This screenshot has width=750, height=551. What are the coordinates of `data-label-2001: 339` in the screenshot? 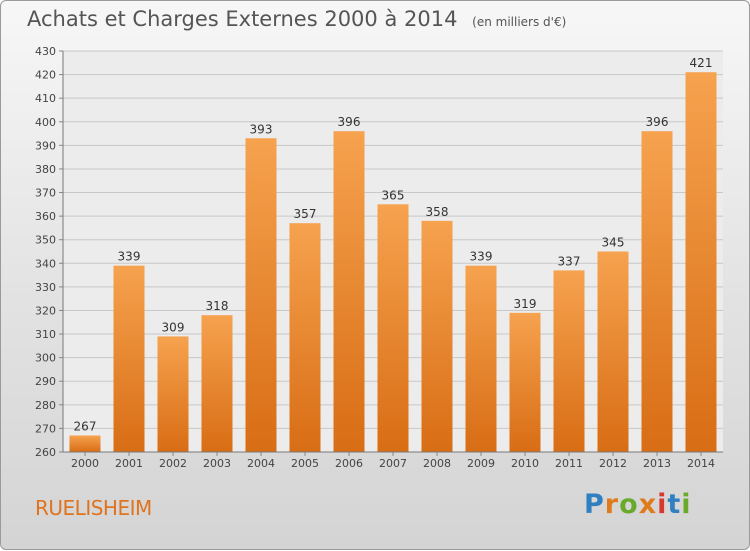 It's located at (129, 257).